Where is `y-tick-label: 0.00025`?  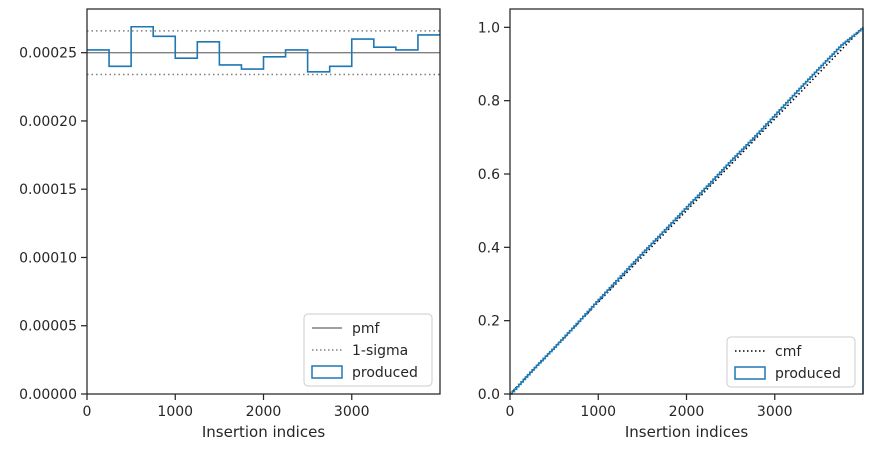 y-tick-label: 0.00025 is located at coordinates (48, 54).